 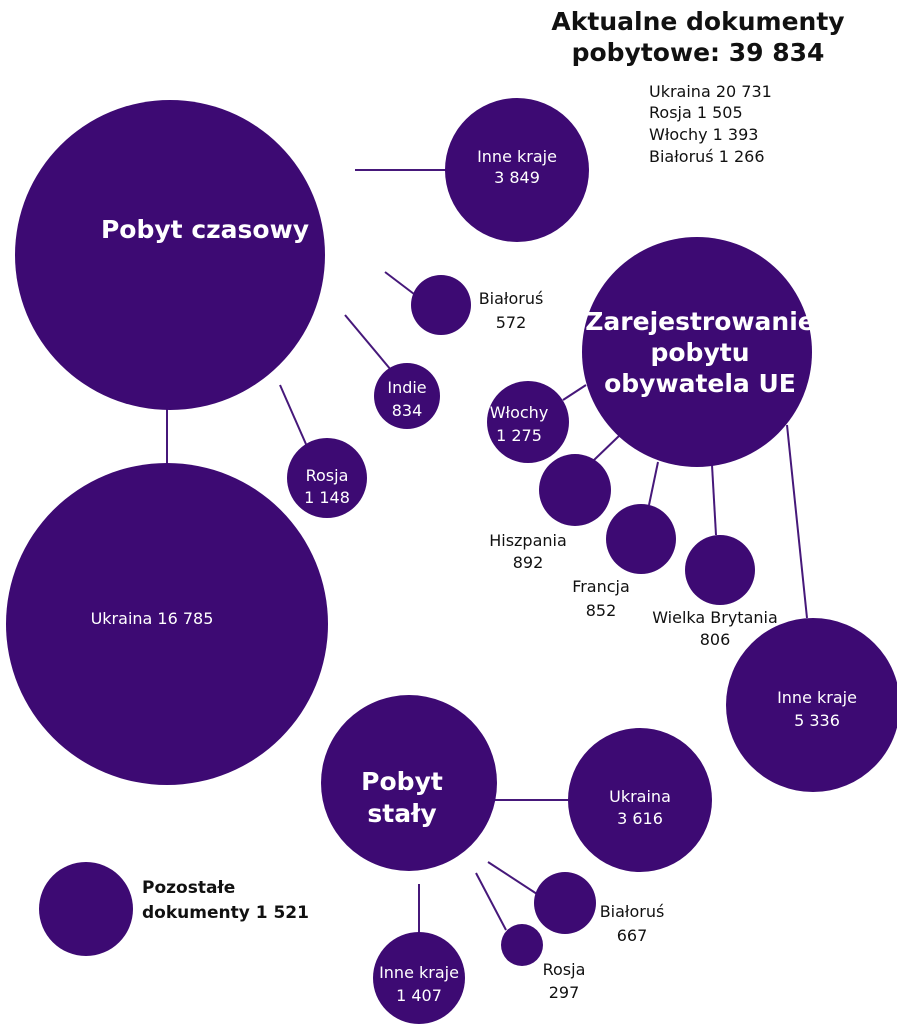 I want to click on label-staly-bialorus-value: 667, so click(x=632, y=935).